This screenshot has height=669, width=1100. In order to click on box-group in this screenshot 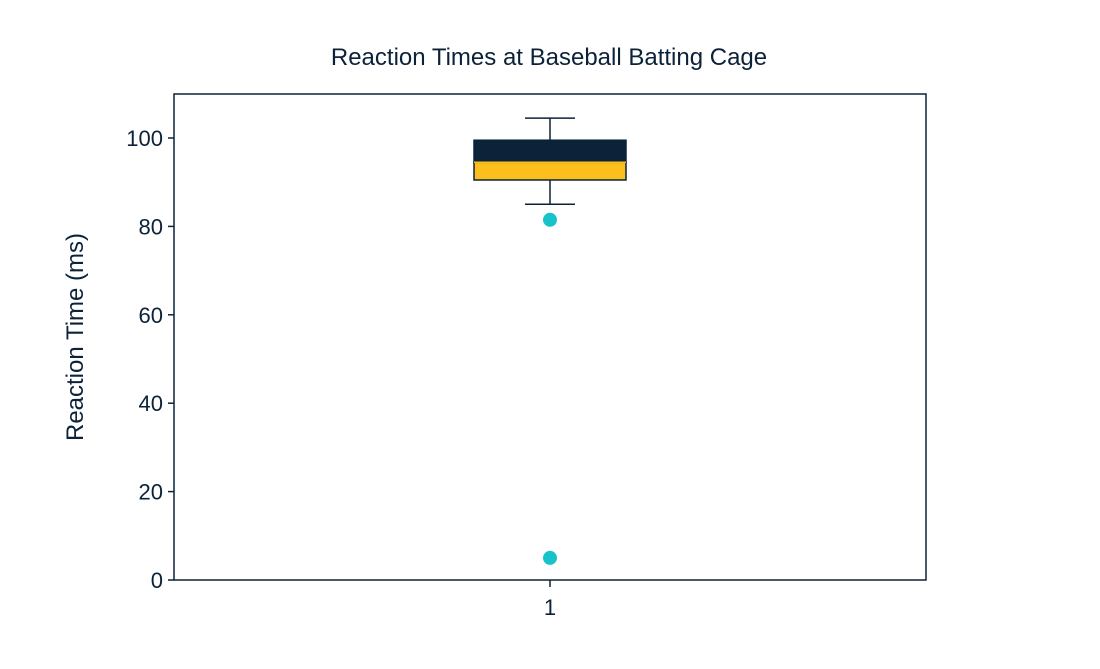, I will do `click(550, 161)`.